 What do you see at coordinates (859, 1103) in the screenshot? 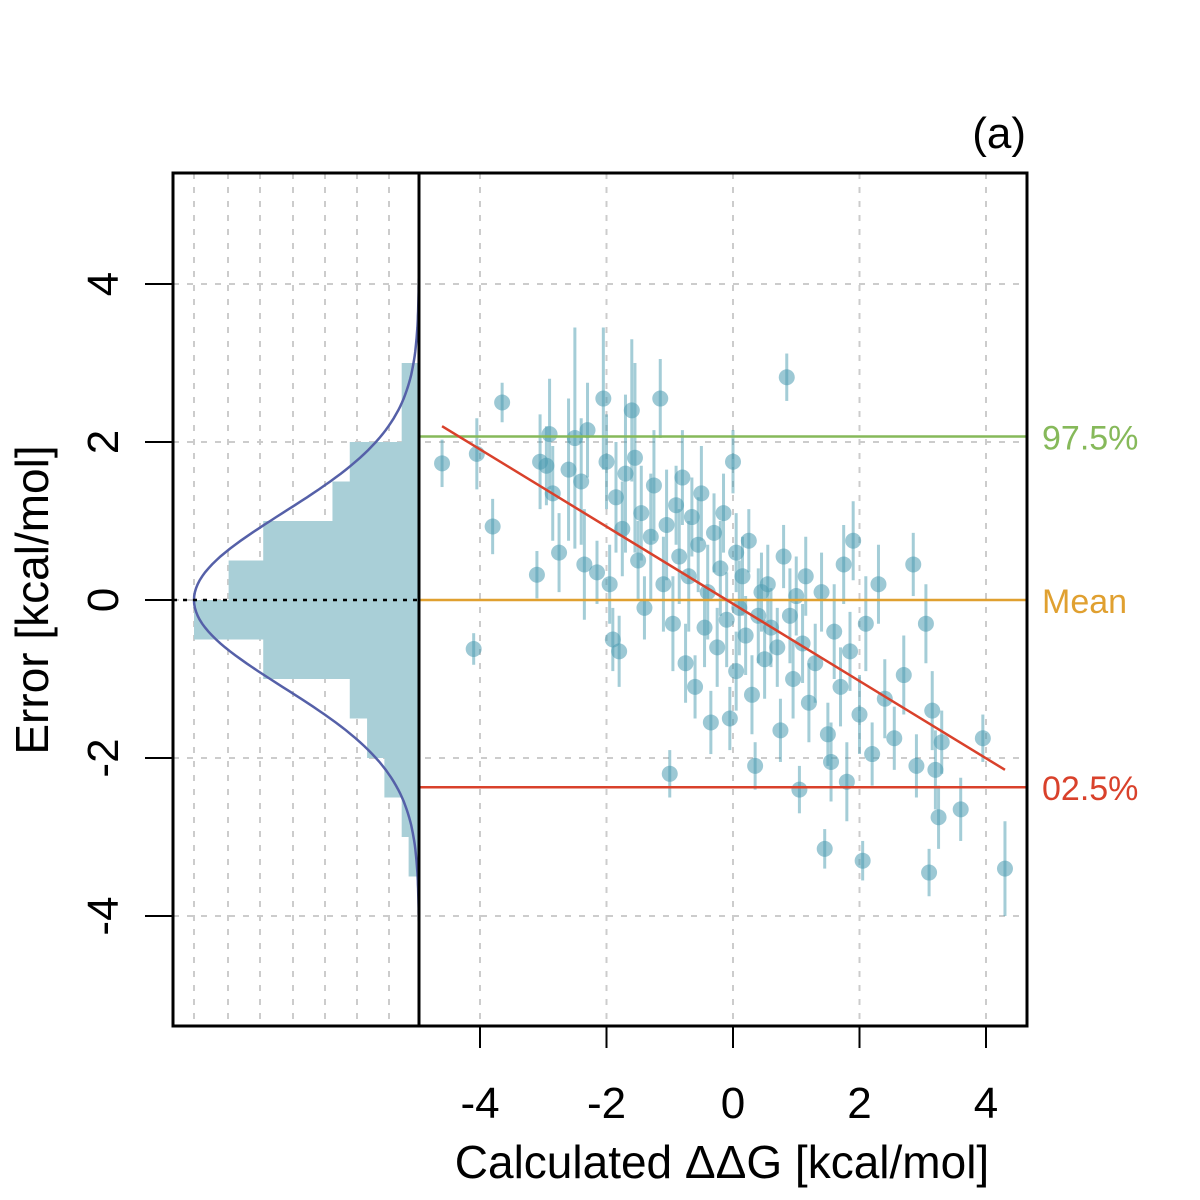
I see `x-tick-label: 2` at bounding box center [859, 1103].